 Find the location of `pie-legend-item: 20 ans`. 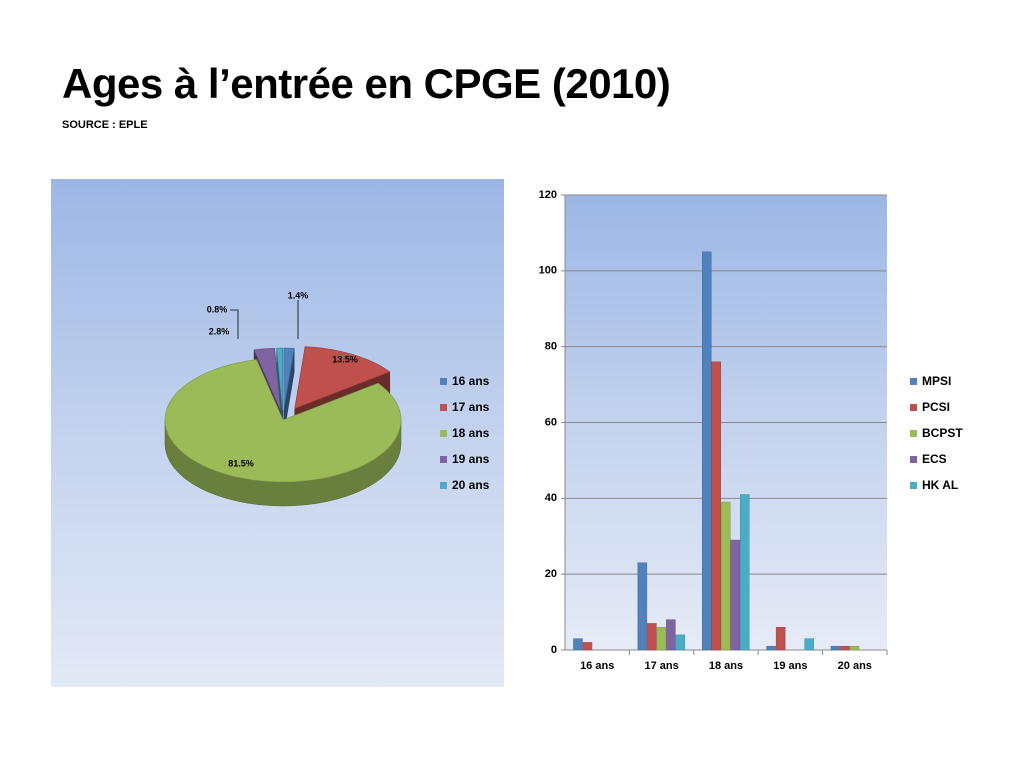

pie-legend-item: 20 ans is located at coordinates (464, 485).